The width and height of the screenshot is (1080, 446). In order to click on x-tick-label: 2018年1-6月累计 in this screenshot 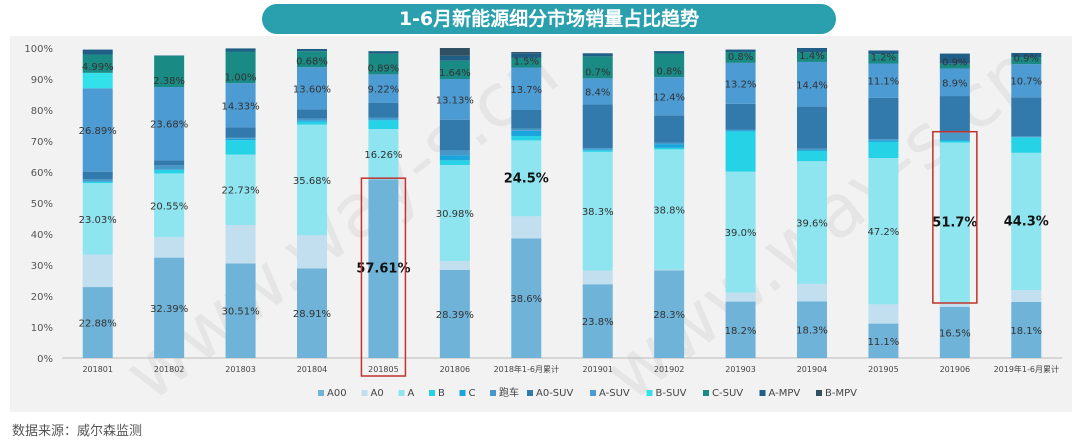, I will do `click(526, 369)`.